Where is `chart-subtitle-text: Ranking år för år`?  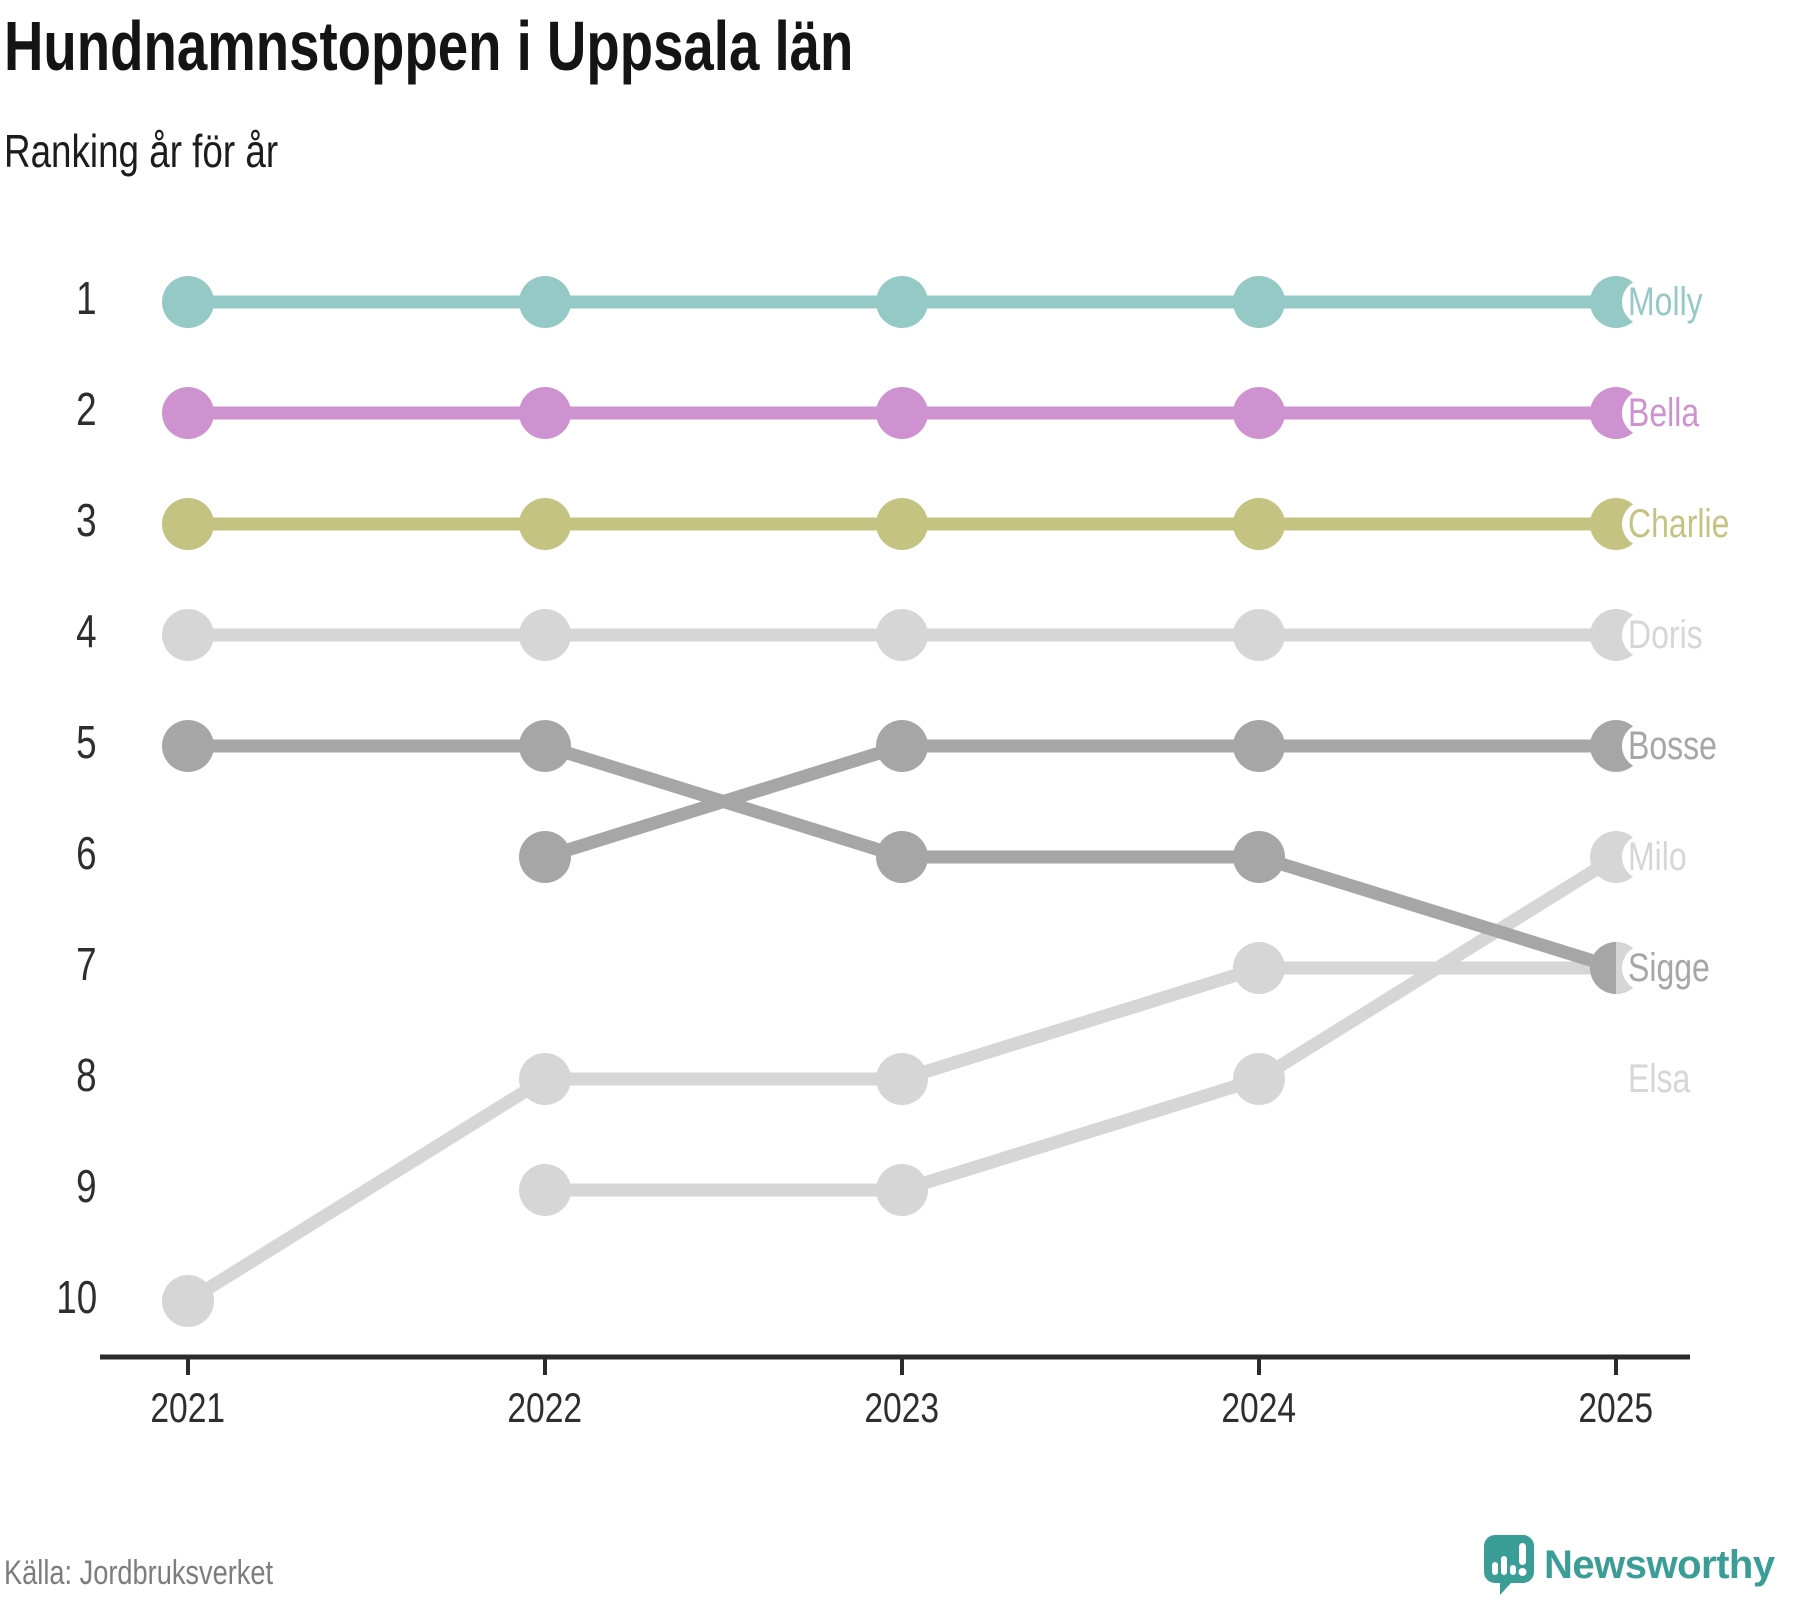 chart-subtitle-text: Ranking år för år is located at coordinates (141, 151).